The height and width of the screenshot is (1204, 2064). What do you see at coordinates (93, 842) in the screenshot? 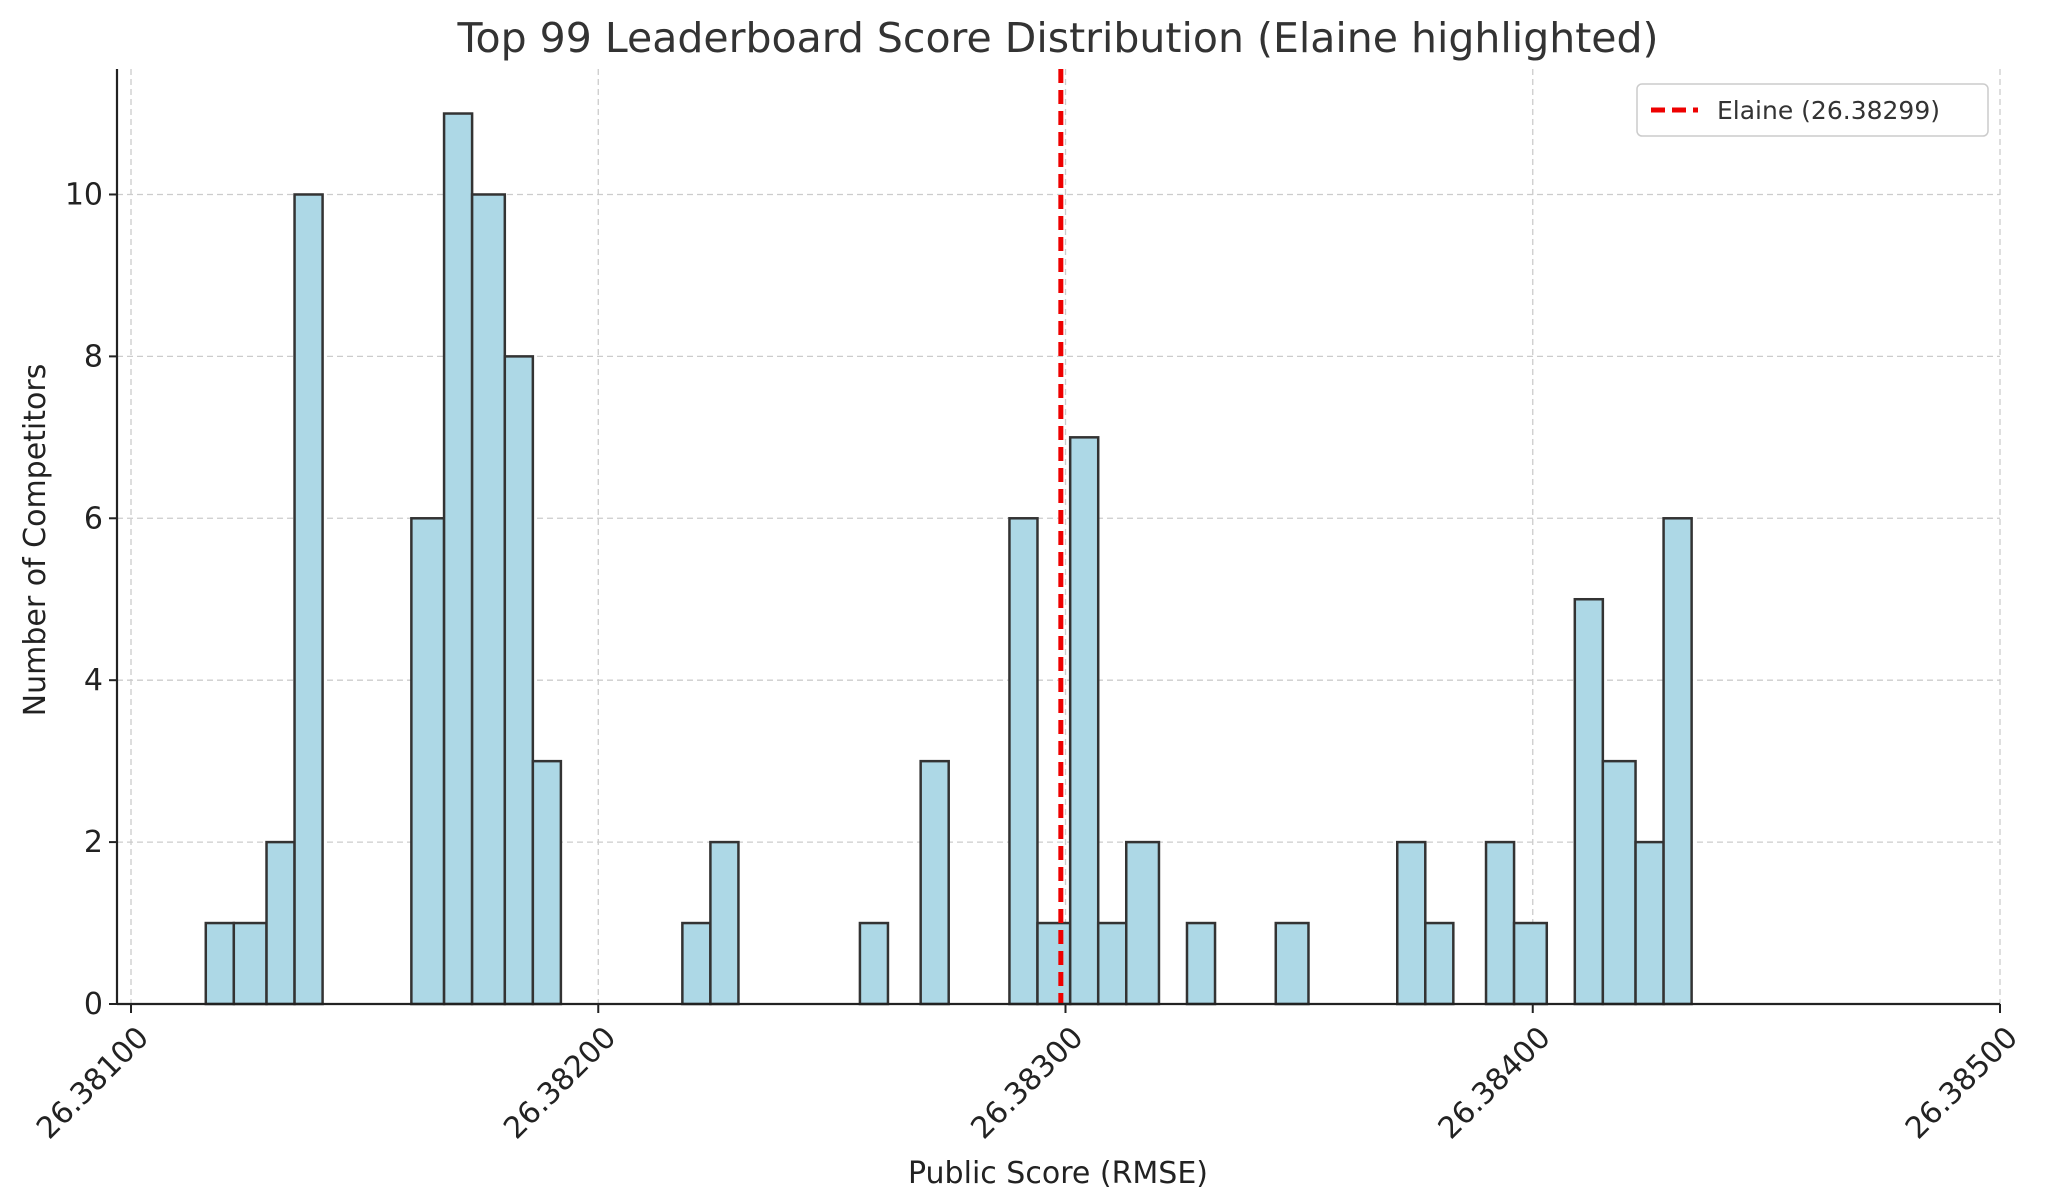
I see `y-tick-label: 2` at bounding box center [93, 842].